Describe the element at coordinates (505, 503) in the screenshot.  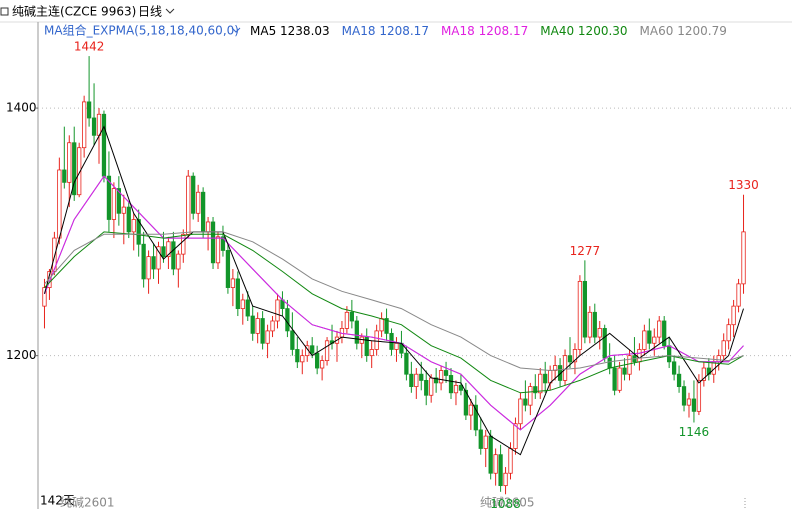
I see `extreme-label: 1088` at that location.